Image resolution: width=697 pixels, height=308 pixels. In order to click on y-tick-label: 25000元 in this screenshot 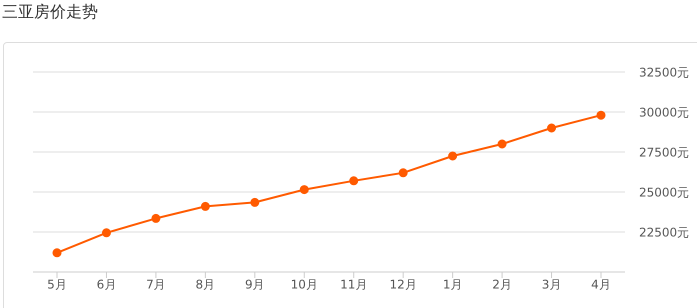, I will do `click(664, 192)`.